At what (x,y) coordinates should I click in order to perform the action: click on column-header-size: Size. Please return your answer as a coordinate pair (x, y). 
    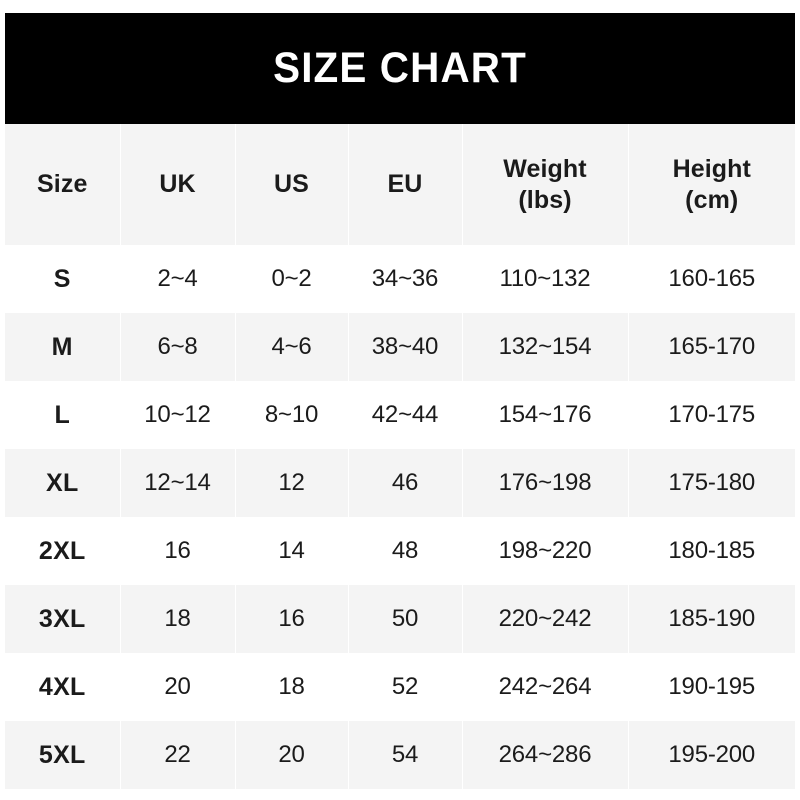
    Looking at the image, I should click on (63, 184).